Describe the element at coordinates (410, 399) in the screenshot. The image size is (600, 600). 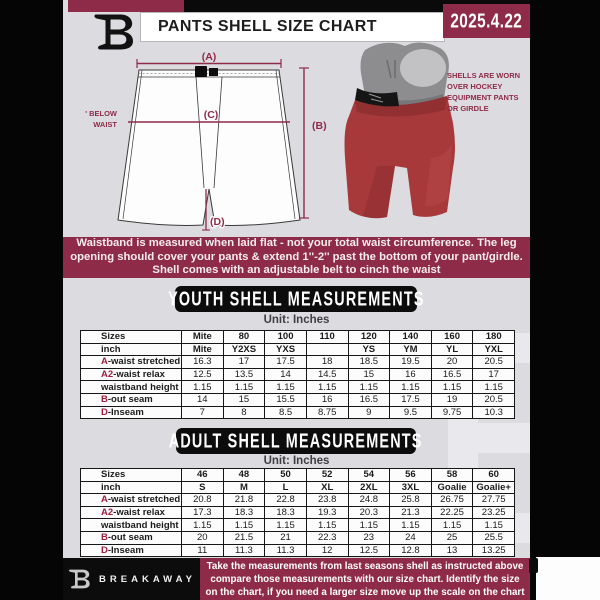
I see `table-cell: 17.5` at that location.